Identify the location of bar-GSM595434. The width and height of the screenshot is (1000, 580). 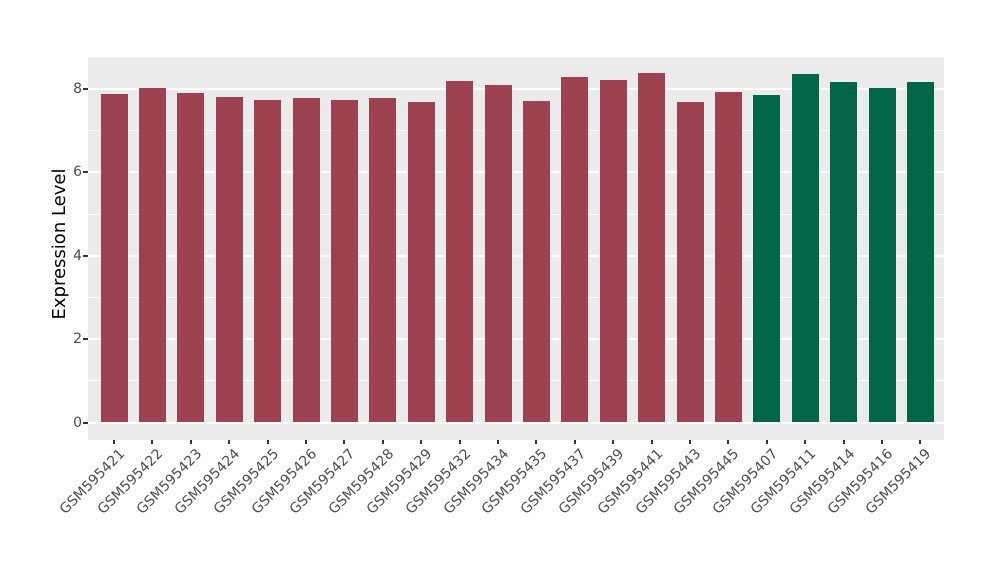
(498, 253).